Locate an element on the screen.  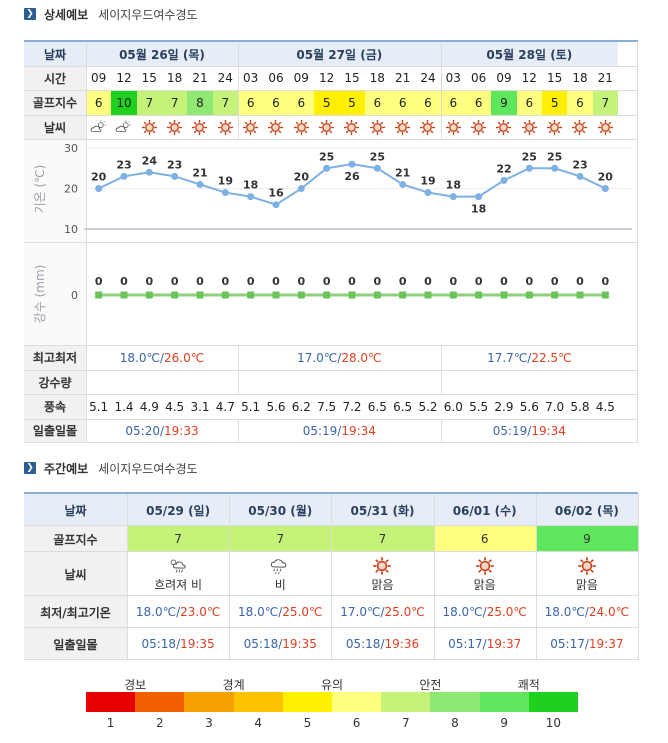
detail-place: 세이지우드여수경도 is located at coordinates (148, 14).